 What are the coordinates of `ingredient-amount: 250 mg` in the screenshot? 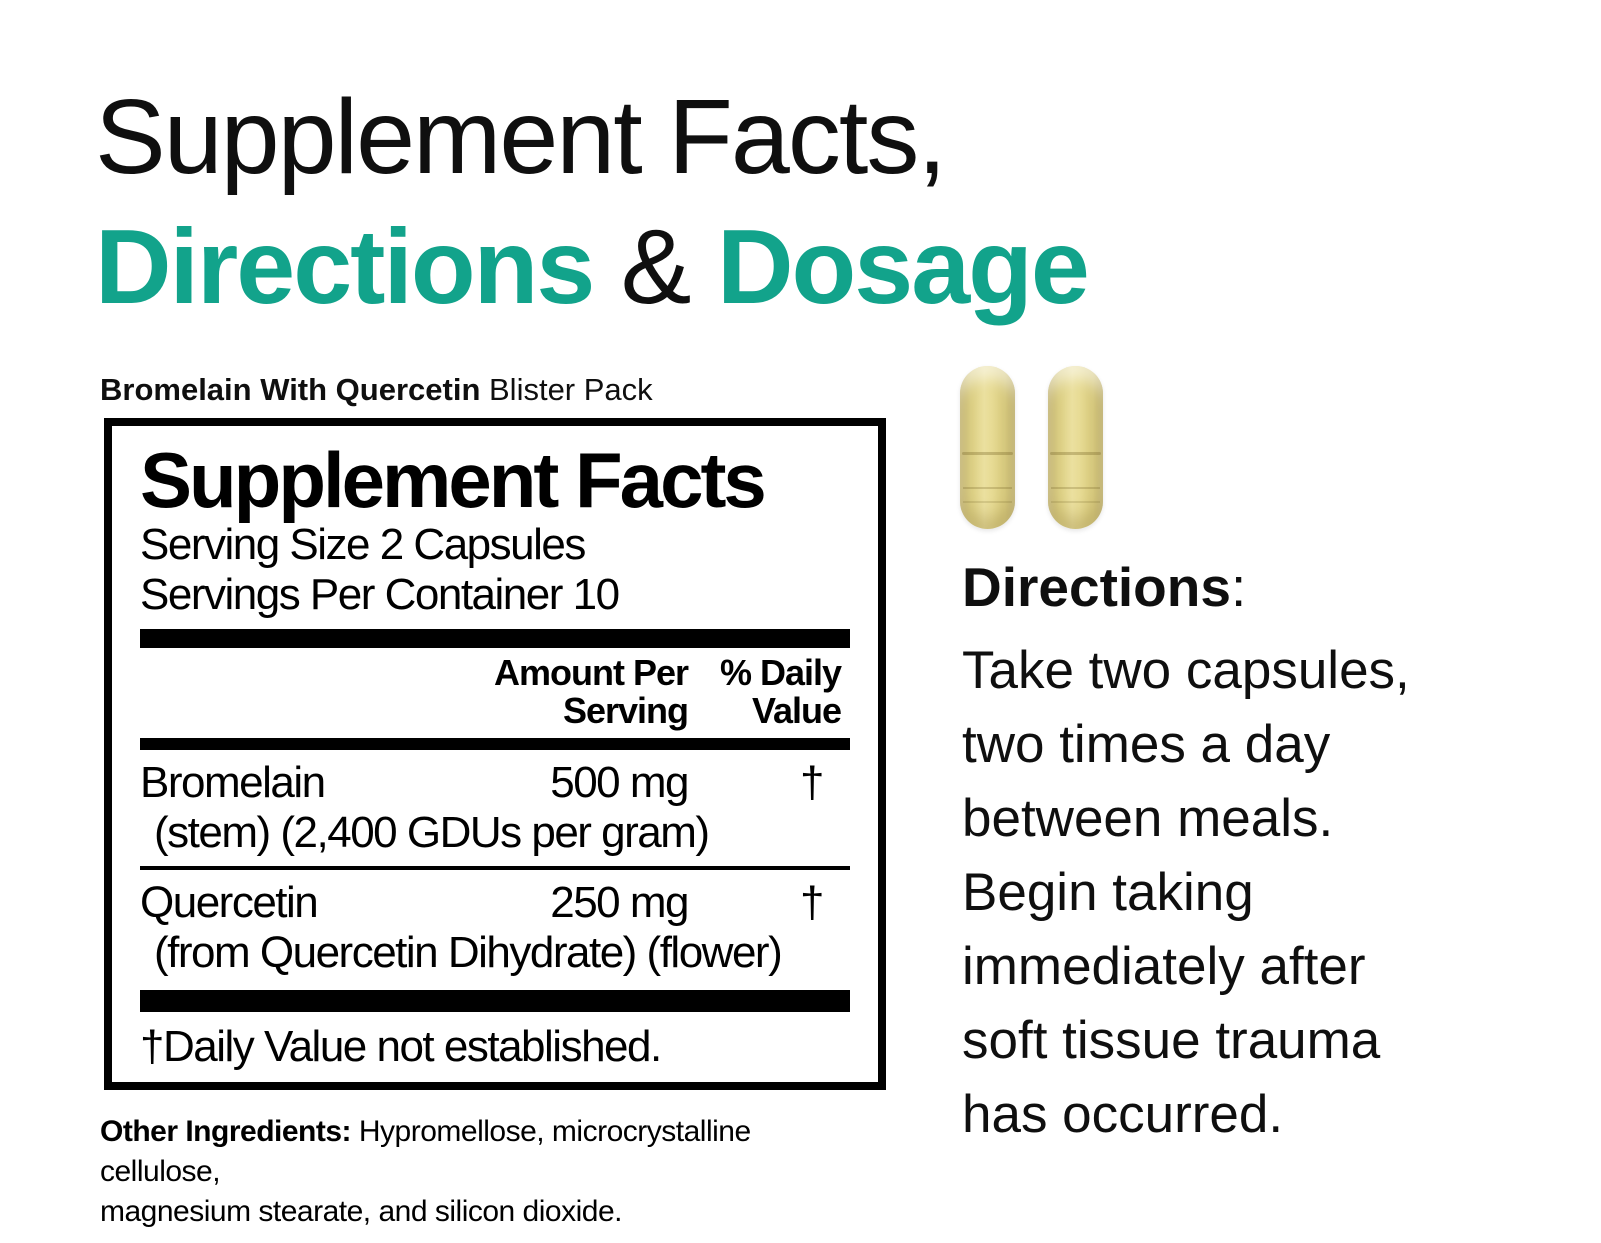 It's located at (619, 902).